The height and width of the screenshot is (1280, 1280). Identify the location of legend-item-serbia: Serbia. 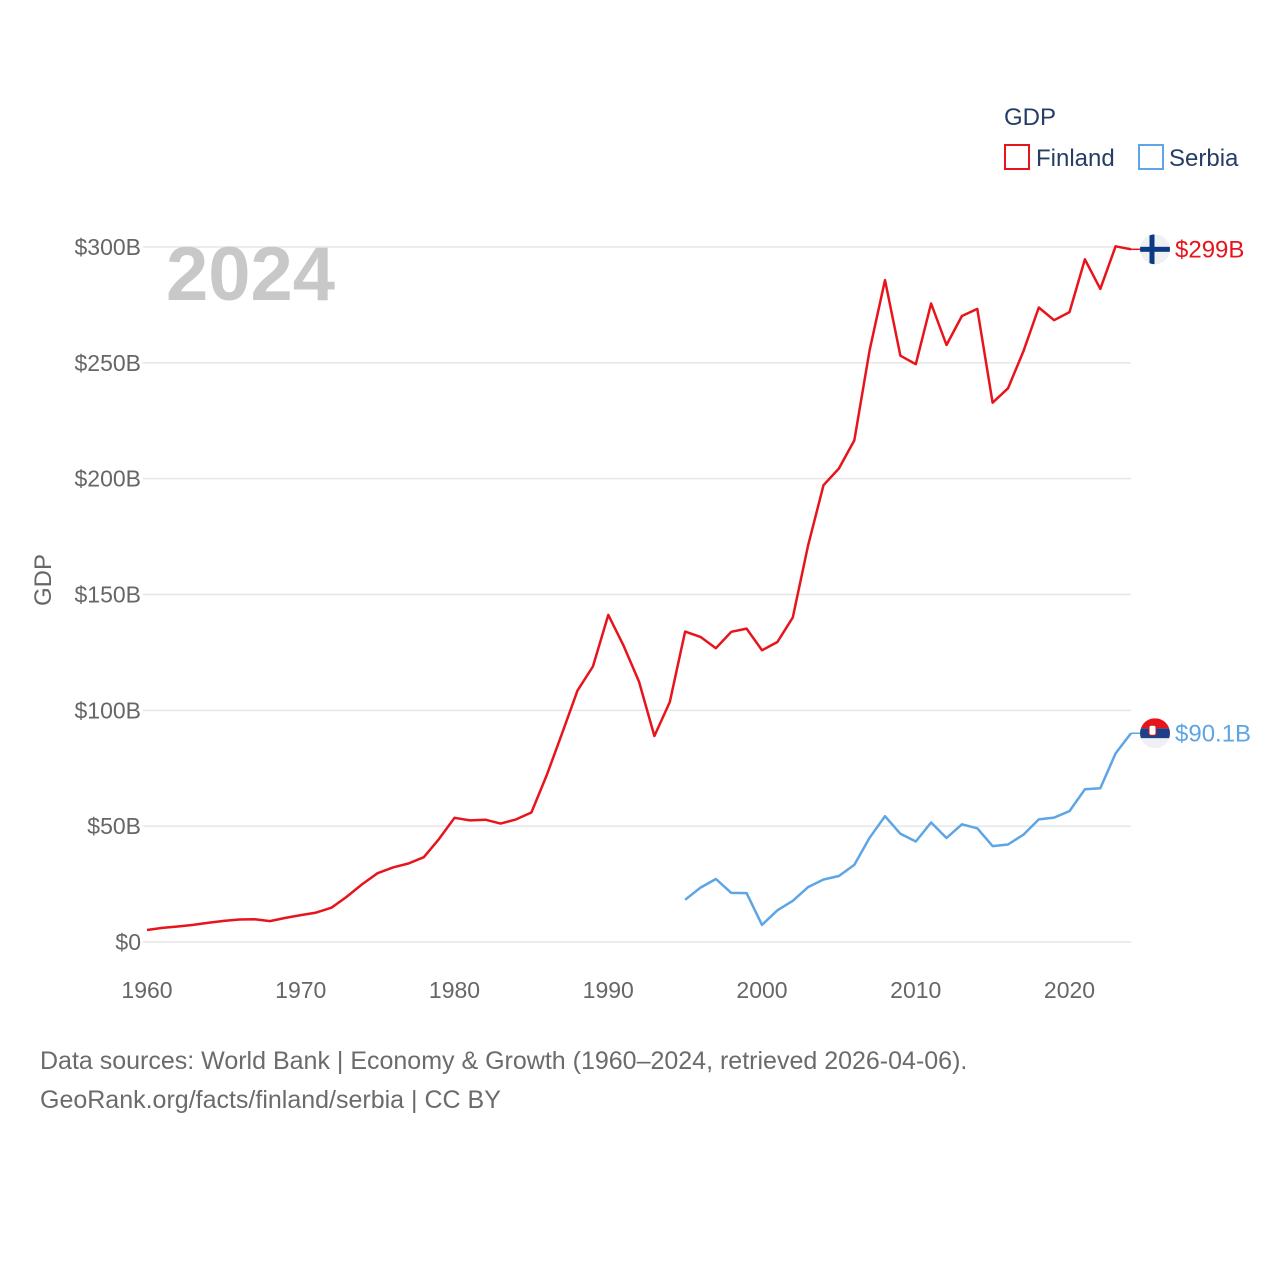
(1188, 158).